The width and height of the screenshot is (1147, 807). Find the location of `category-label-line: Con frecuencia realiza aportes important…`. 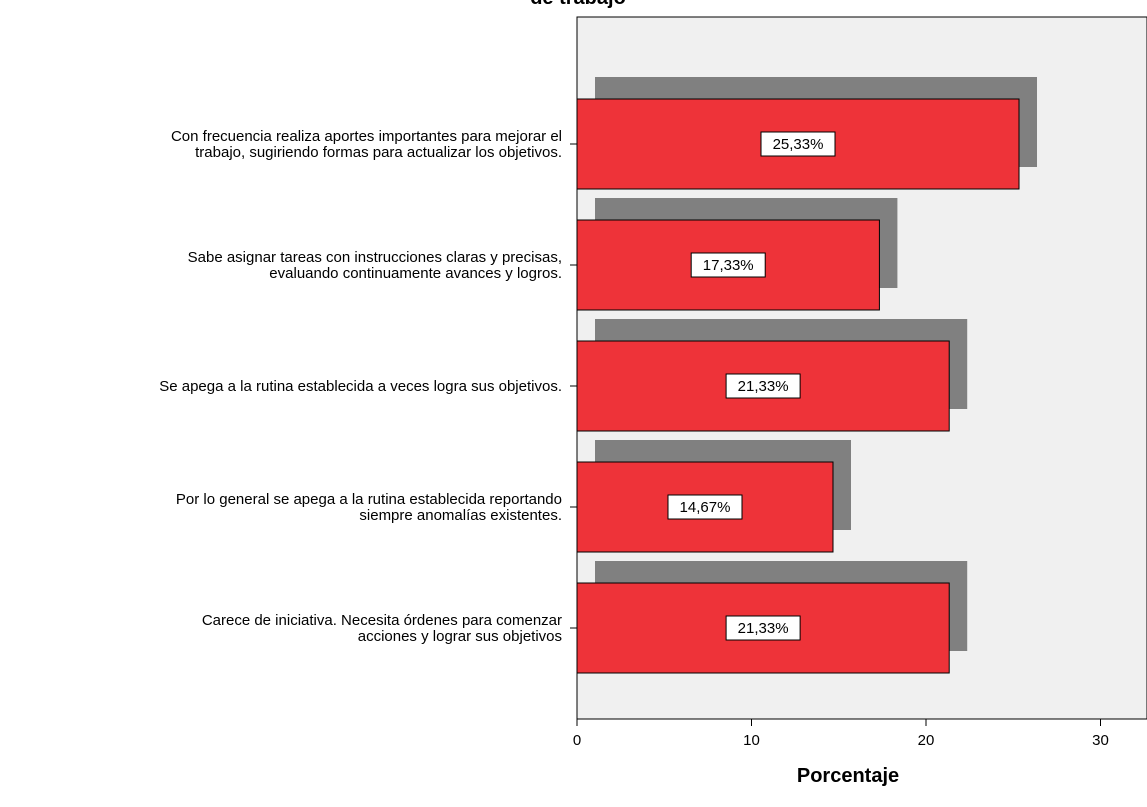

category-label-line: Con frecuencia realiza aportes important… is located at coordinates (366, 136).